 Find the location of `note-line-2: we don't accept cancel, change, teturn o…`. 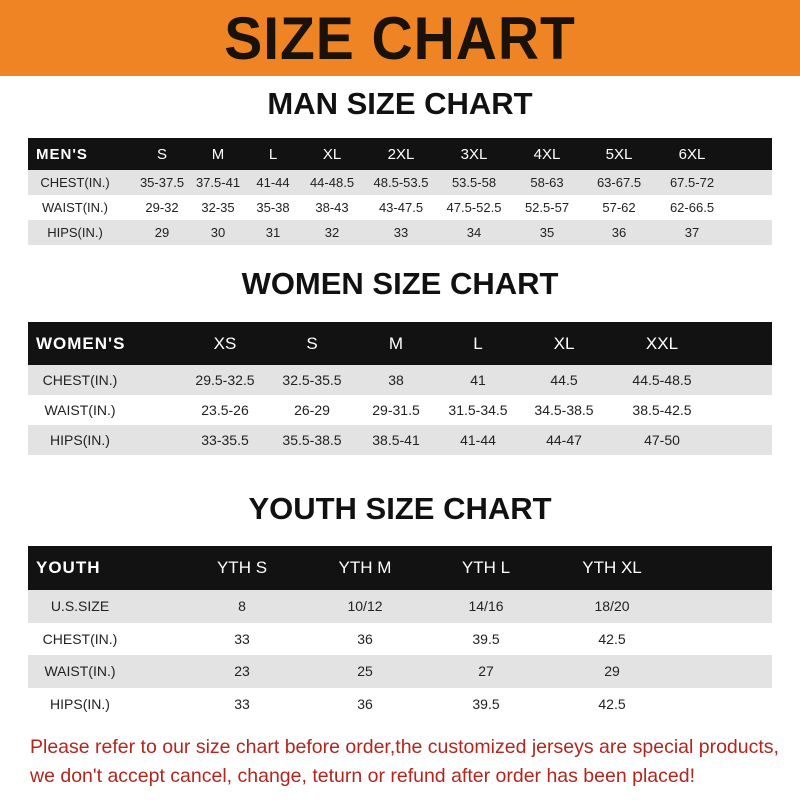

note-line-2: we don't accept cancel, change, teturn o… is located at coordinates (362, 776).